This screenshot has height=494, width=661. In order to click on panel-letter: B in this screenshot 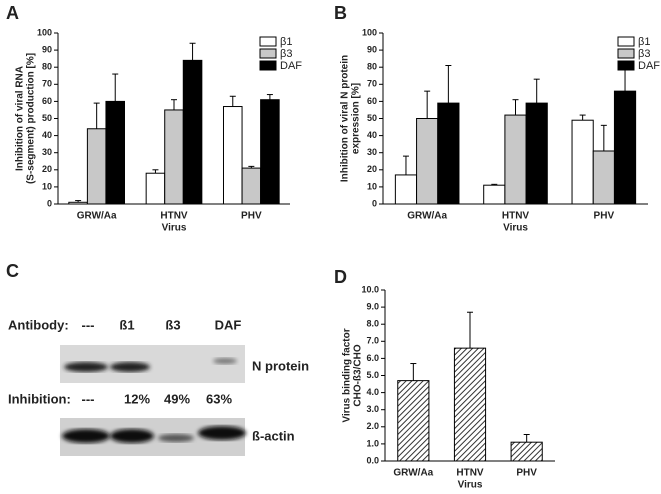, I will do `click(340, 13)`.